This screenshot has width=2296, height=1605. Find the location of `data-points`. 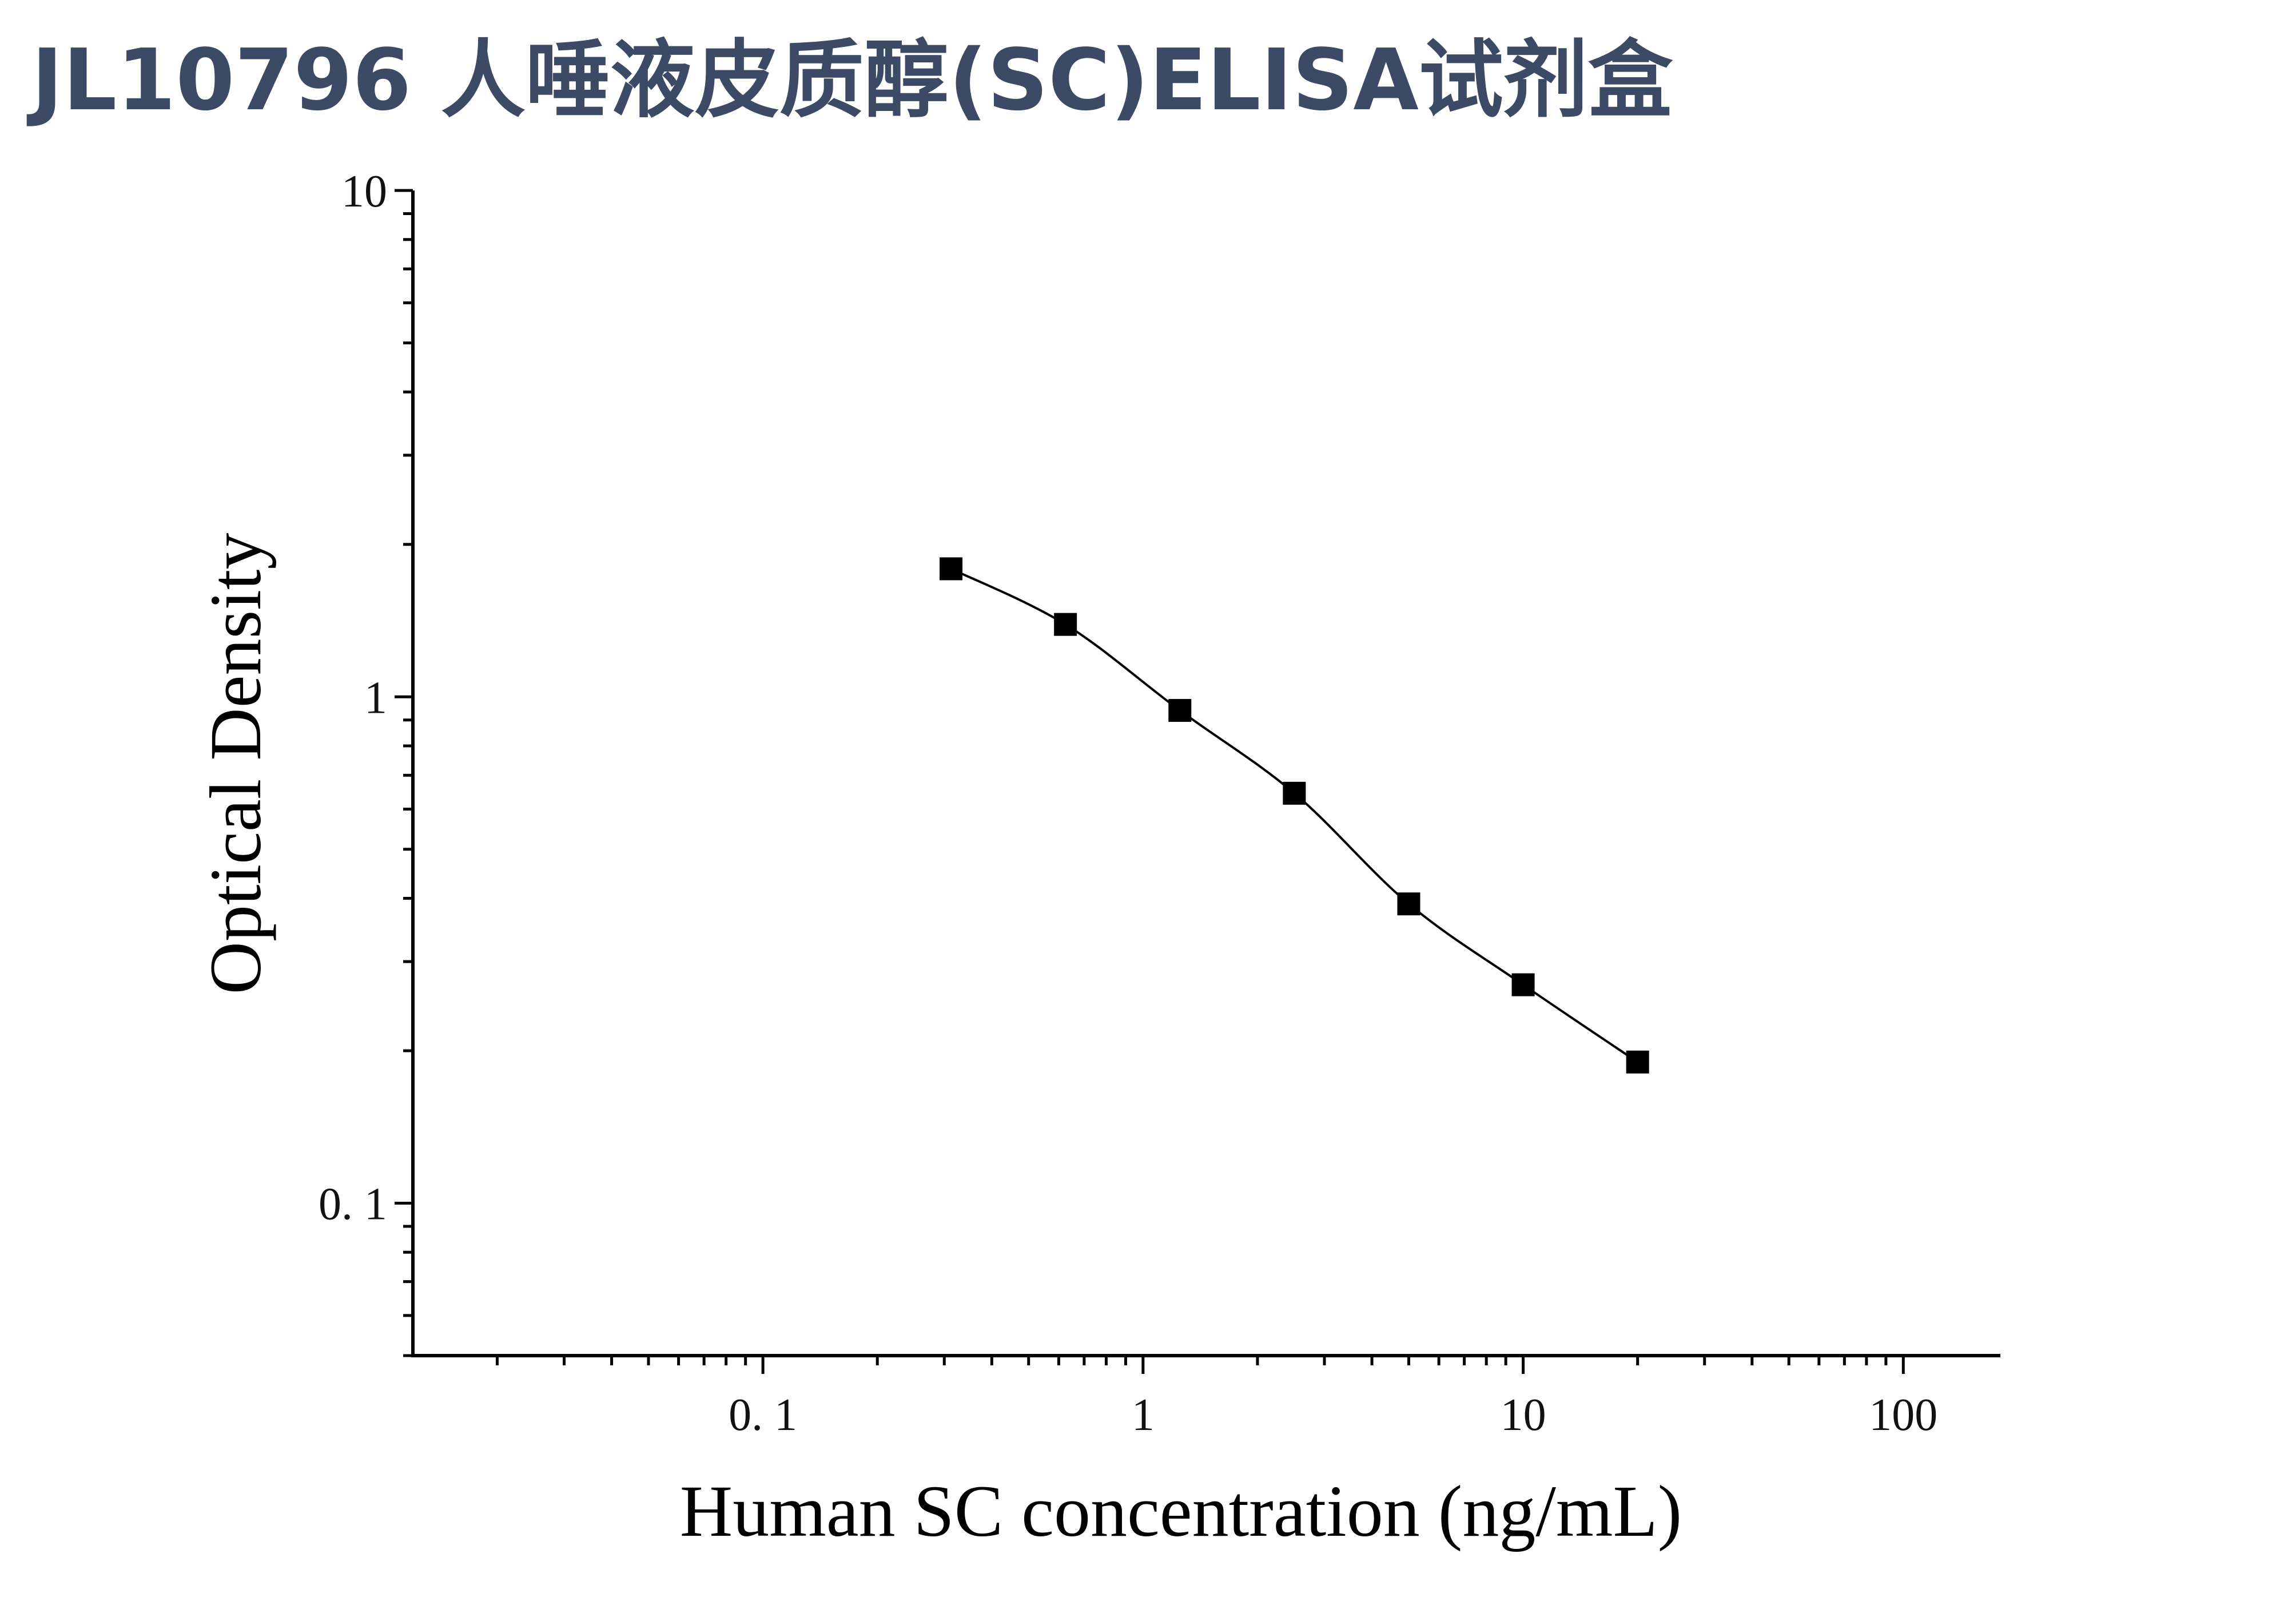

data-points is located at coordinates (1294, 815).